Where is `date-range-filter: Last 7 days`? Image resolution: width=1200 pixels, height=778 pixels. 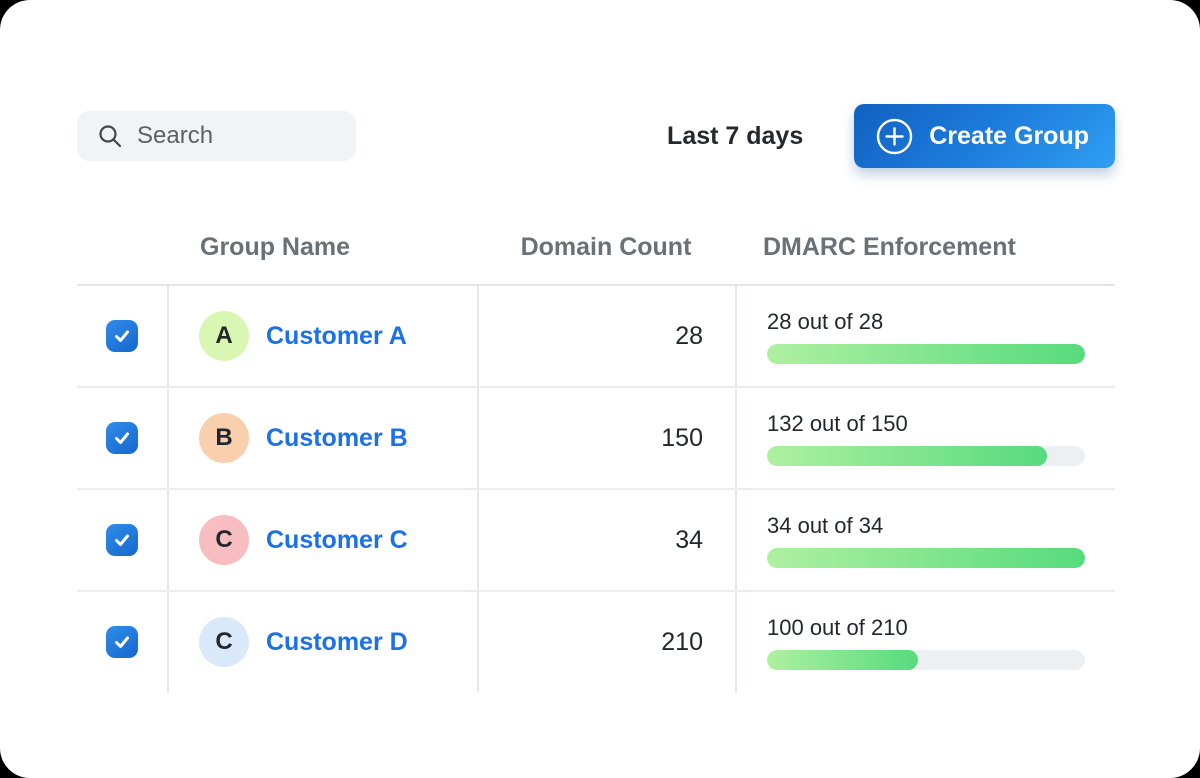 date-range-filter: Last 7 days is located at coordinates (735, 135).